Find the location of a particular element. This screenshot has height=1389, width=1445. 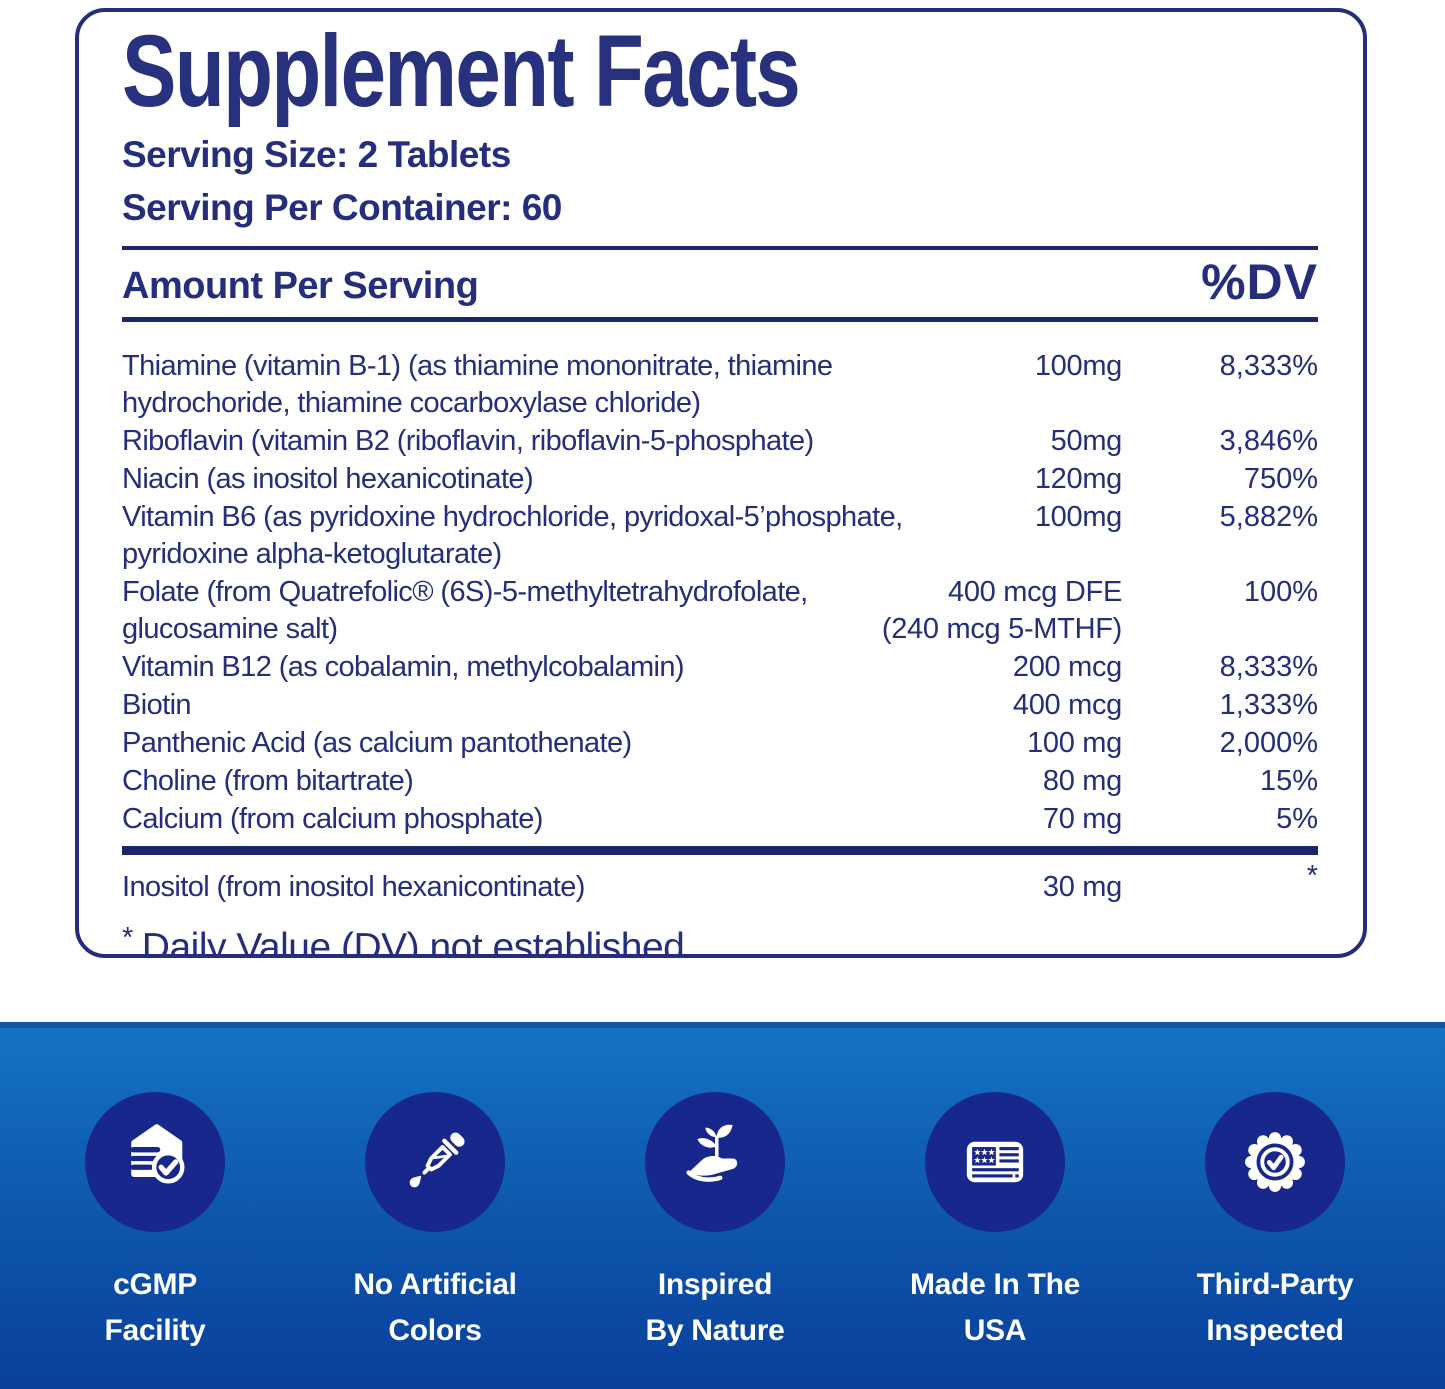

nutrient-name: Niacin (as inositol hexanicotinate) is located at coordinates (328, 478).